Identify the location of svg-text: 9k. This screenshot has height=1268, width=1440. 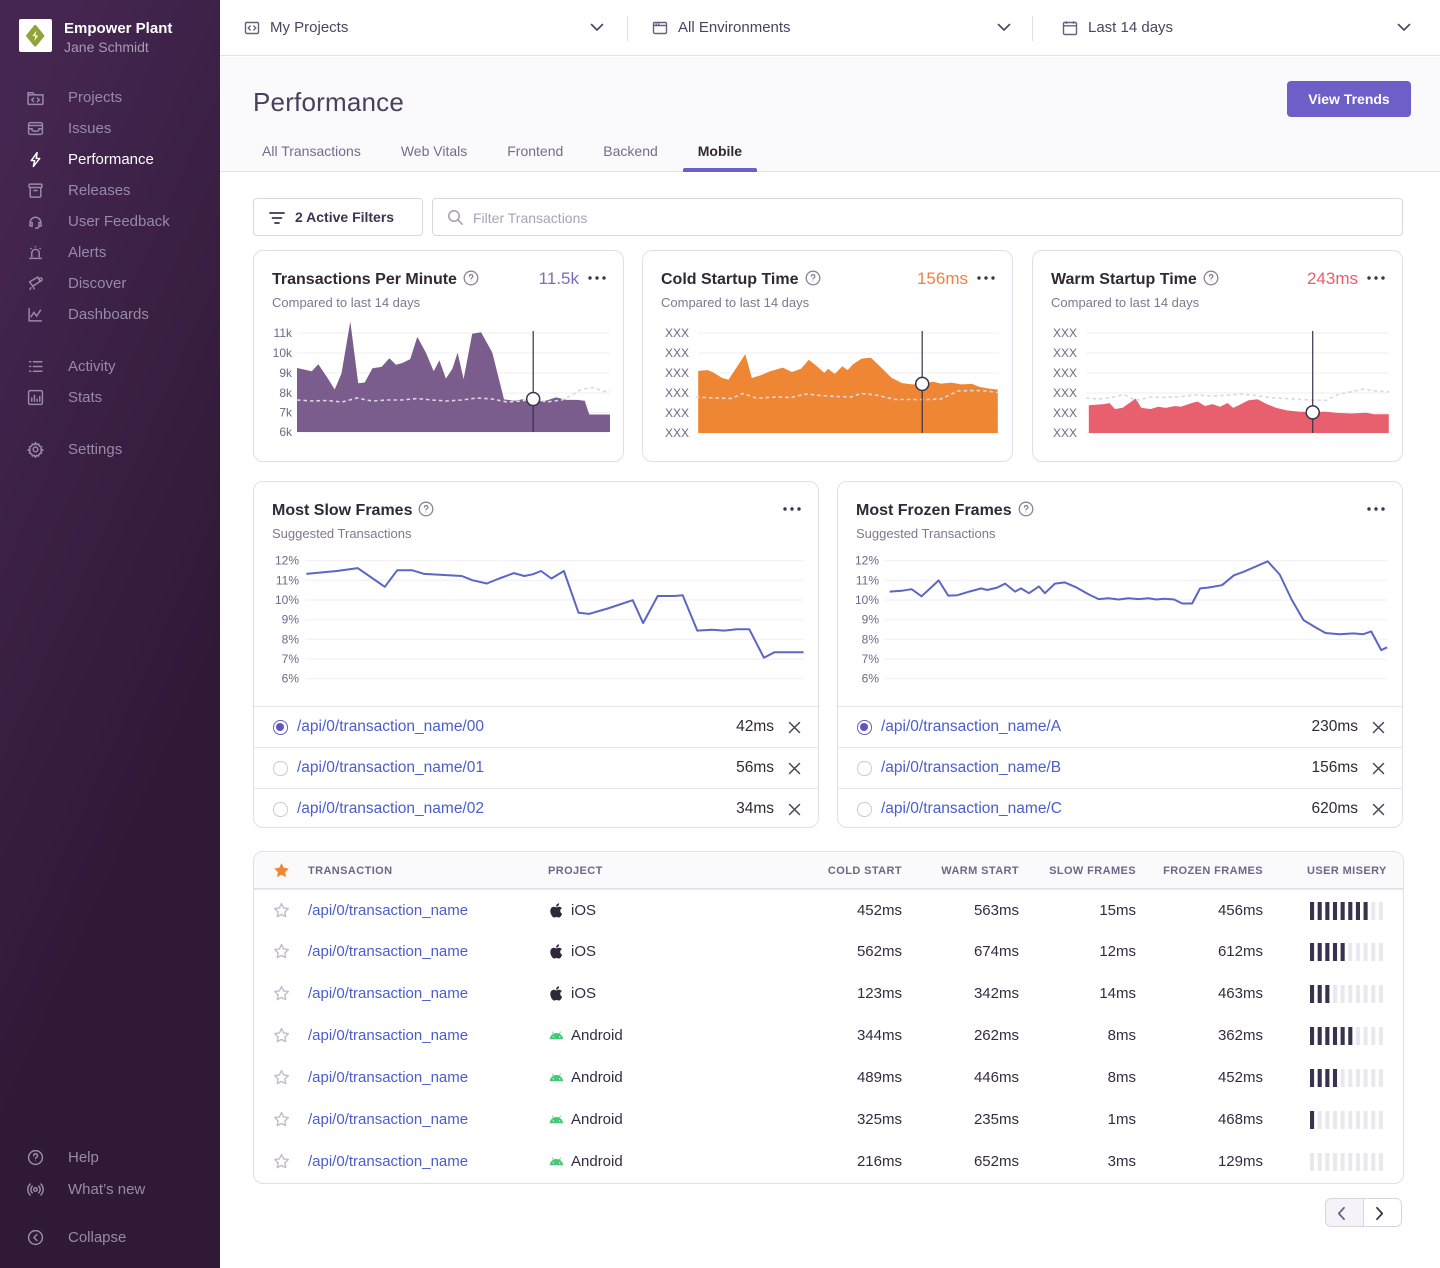
(286, 373).